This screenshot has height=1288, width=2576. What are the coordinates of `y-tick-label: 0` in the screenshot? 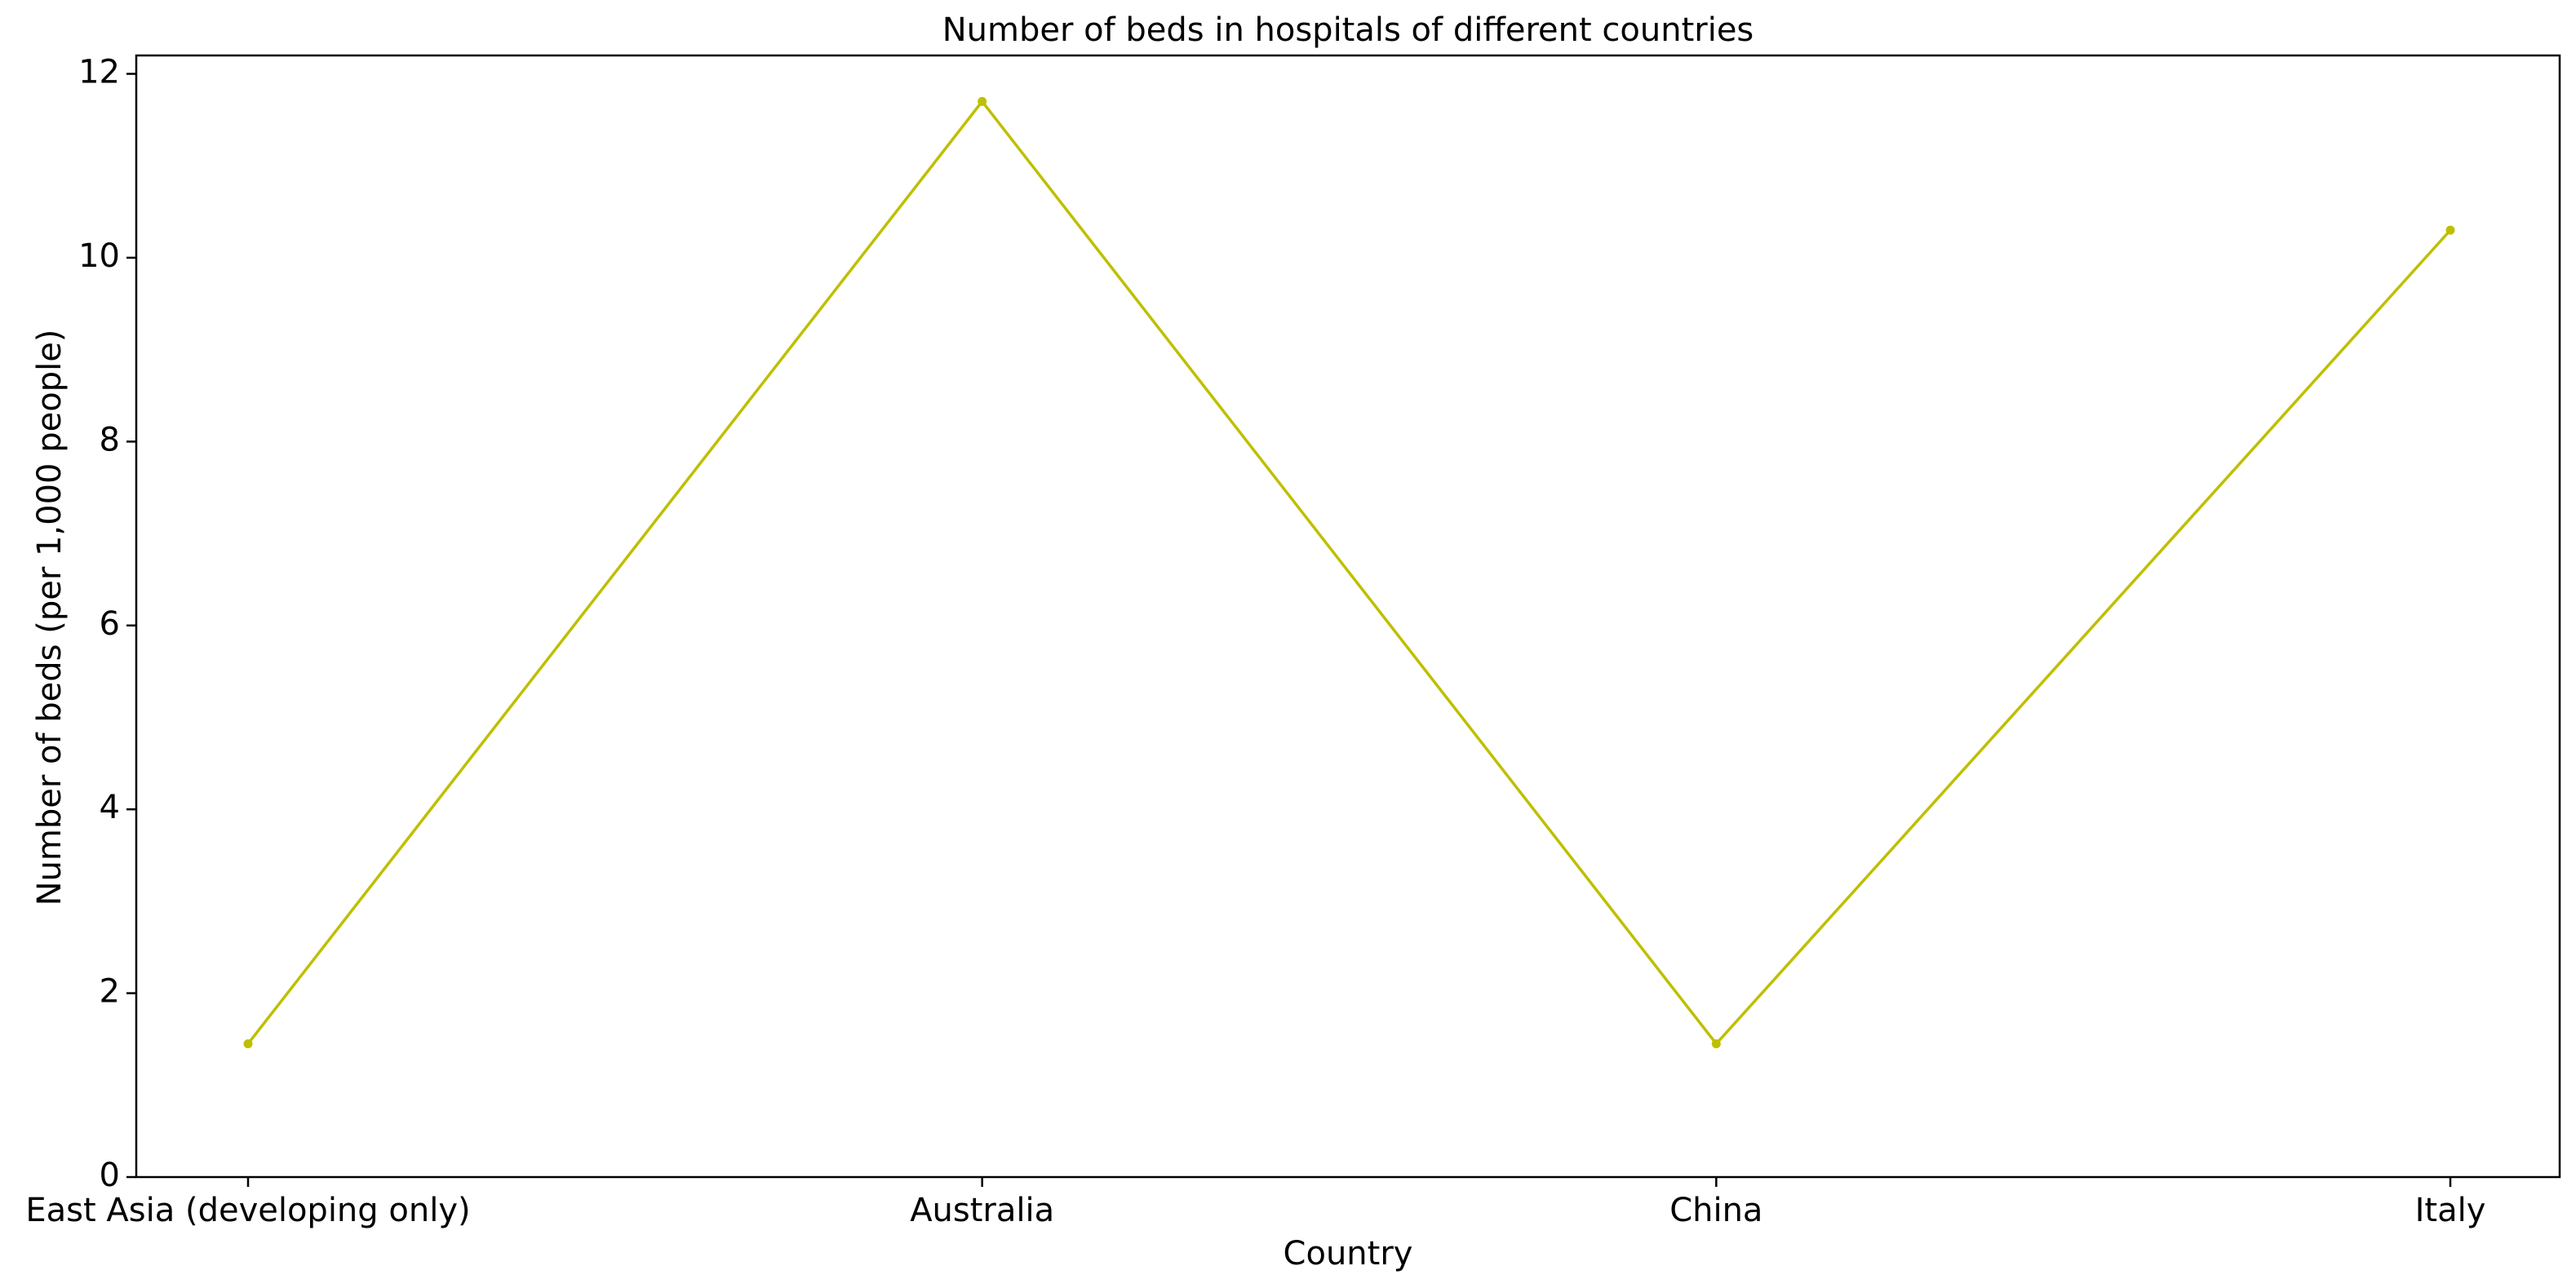 It's located at (110, 1175).